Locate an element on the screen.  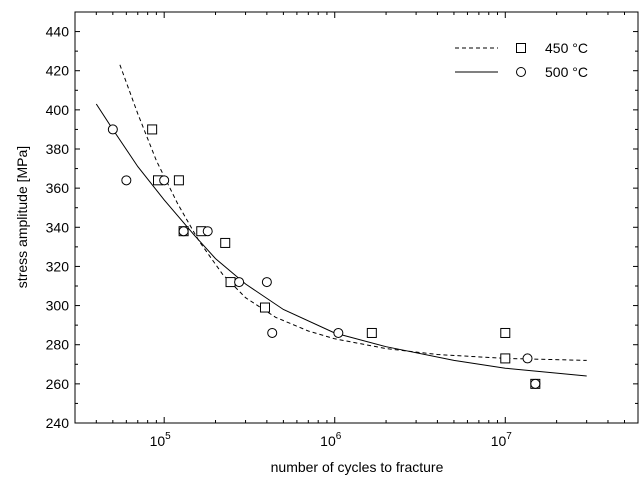
x-axis-title: number of cycles to fracture is located at coordinates (357, 467).